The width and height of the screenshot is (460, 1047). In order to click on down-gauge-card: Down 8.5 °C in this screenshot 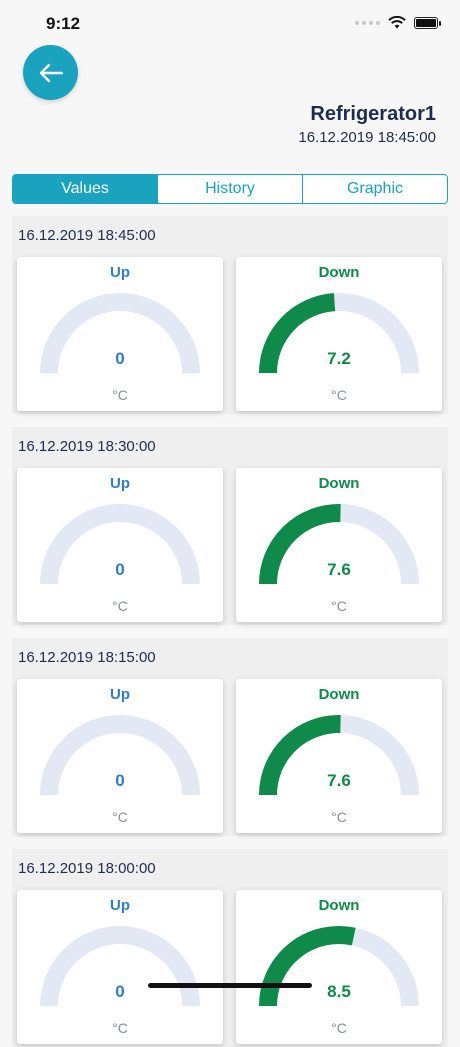, I will do `click(339, 967)`.